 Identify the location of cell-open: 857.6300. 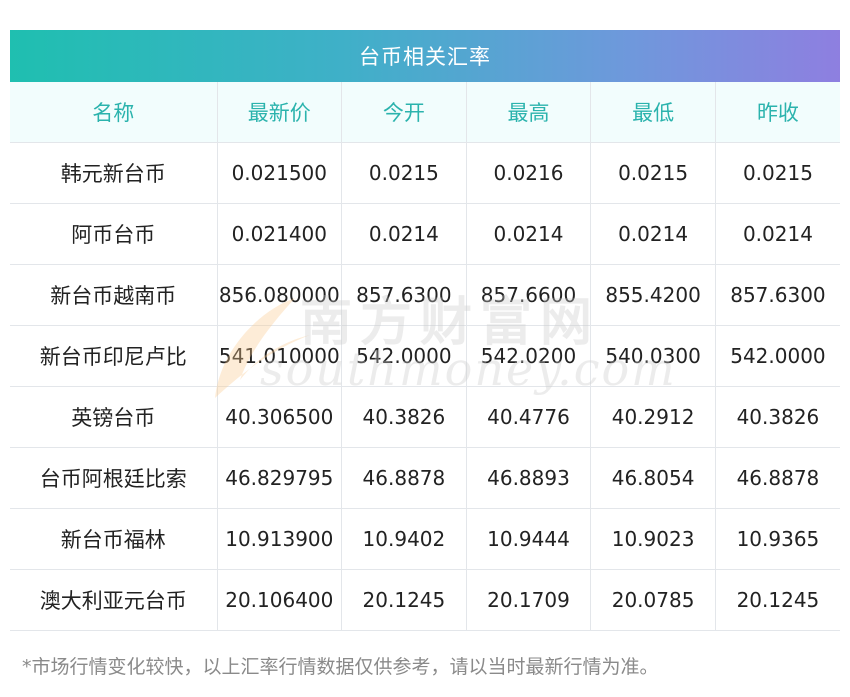
(404, 295).